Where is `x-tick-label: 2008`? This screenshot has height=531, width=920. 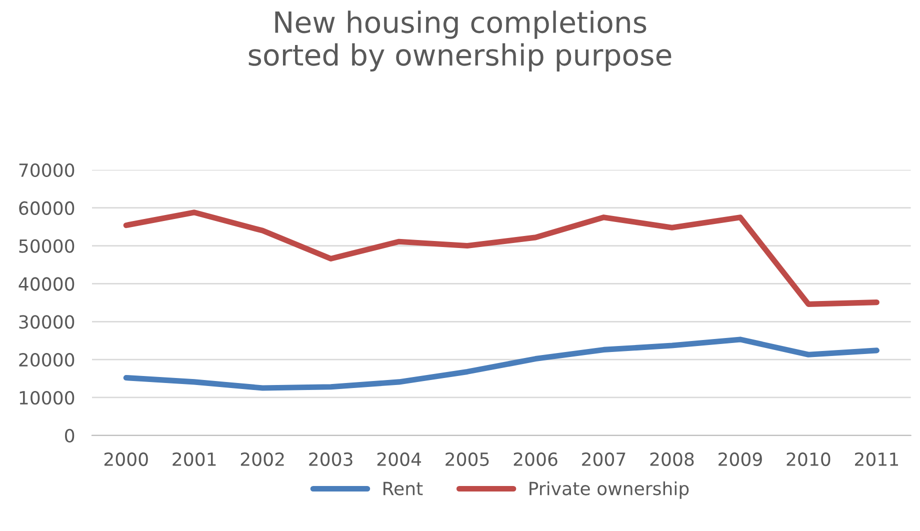
x-tick-label: 2008 is located at coordinates (672, 459).